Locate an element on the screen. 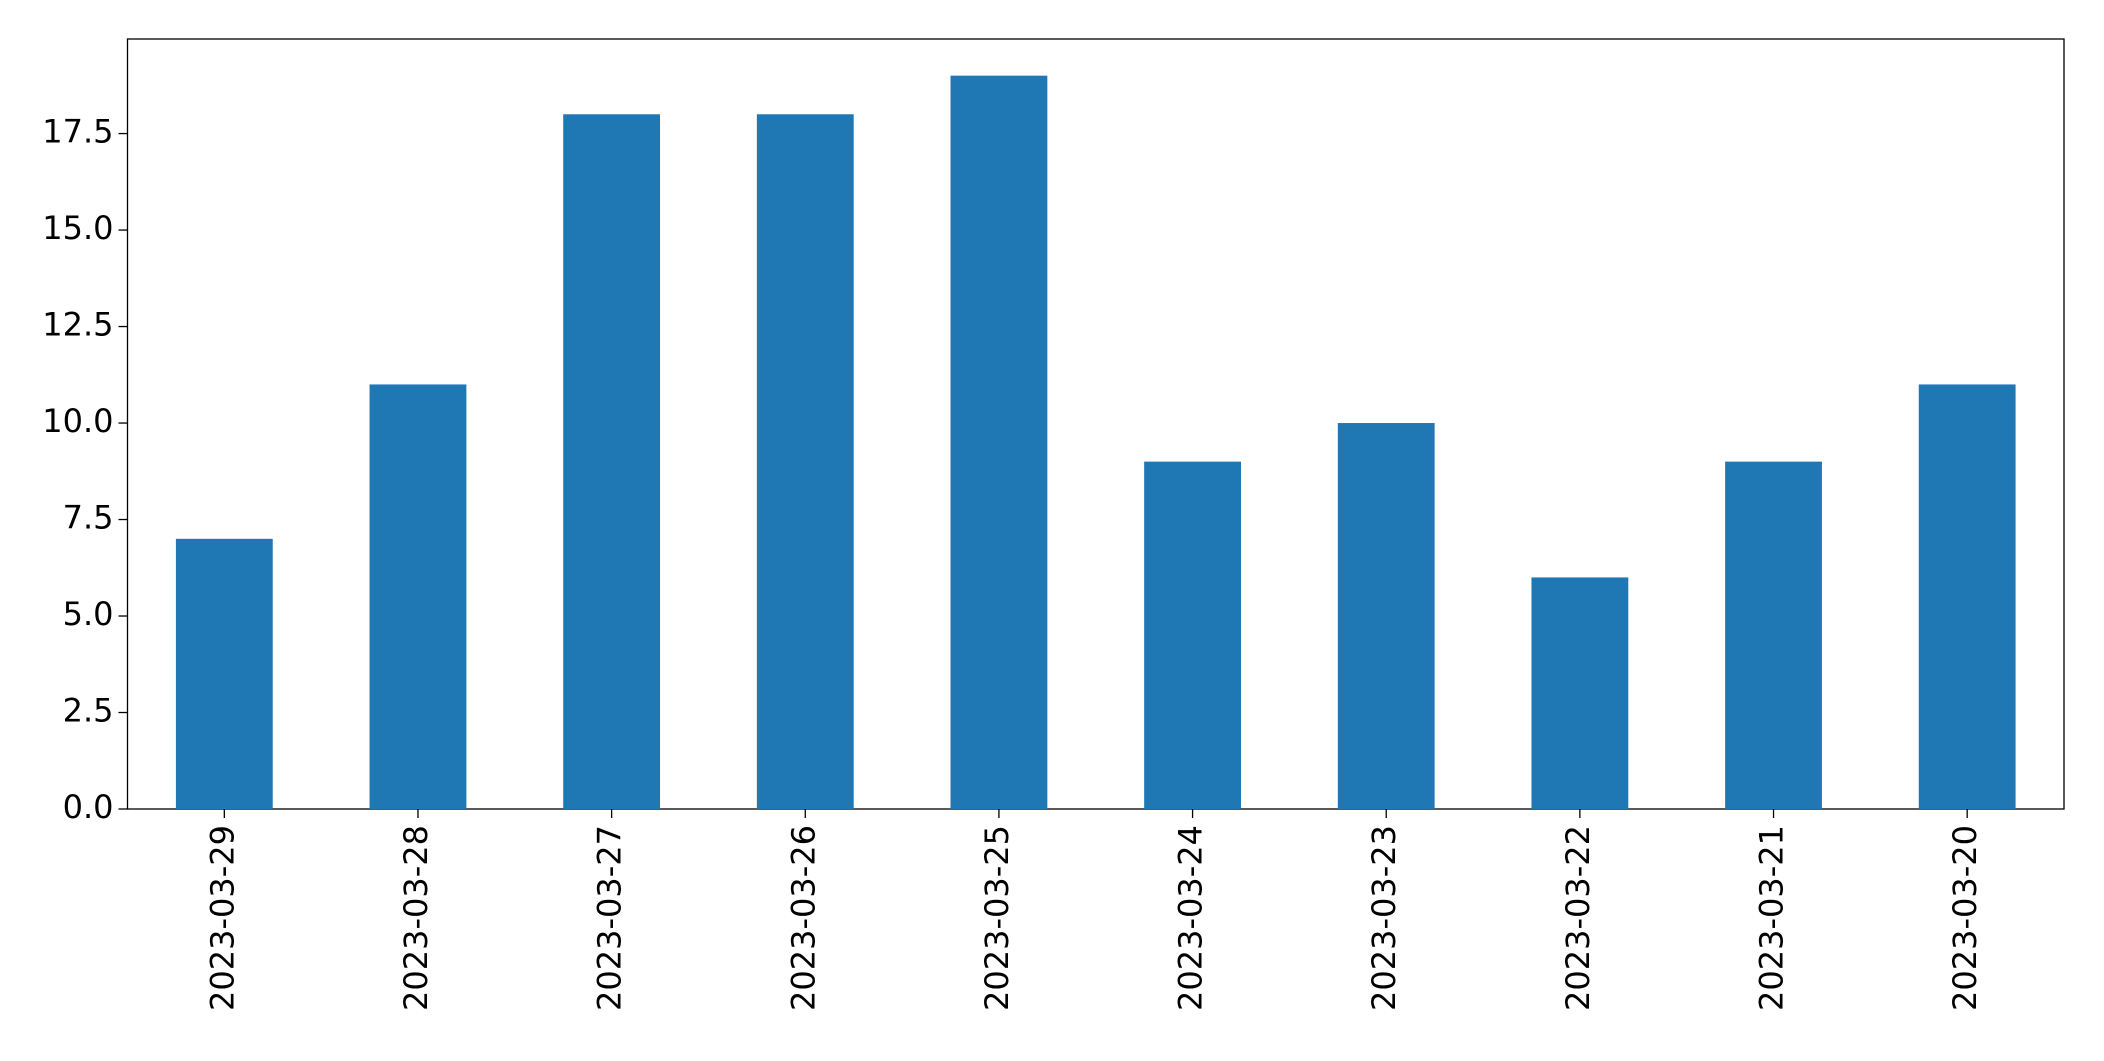 This screenshot has height=1061, width=2104. y-tick-label: 0.0 is located at coordinates (88, 807).